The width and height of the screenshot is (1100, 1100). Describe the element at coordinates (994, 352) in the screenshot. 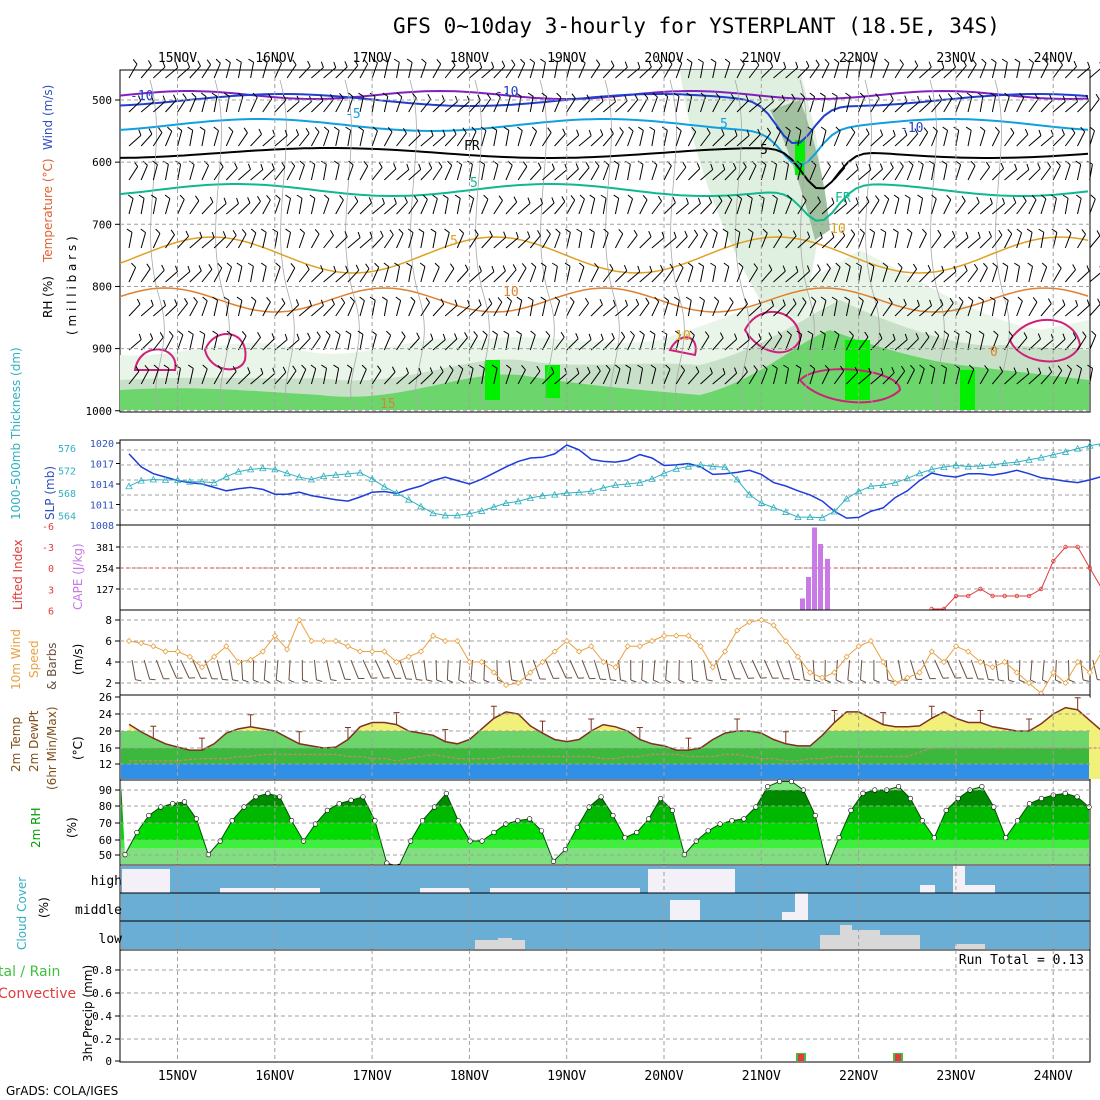

I see `contour-label: 0` at that location.